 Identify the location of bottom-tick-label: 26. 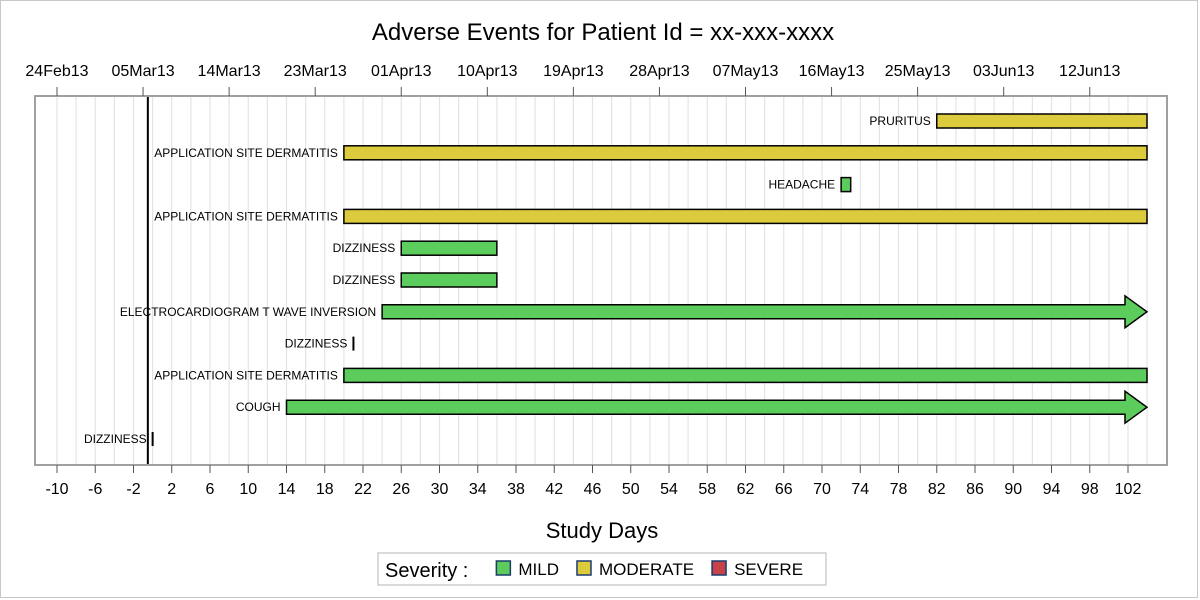
(401, 489).